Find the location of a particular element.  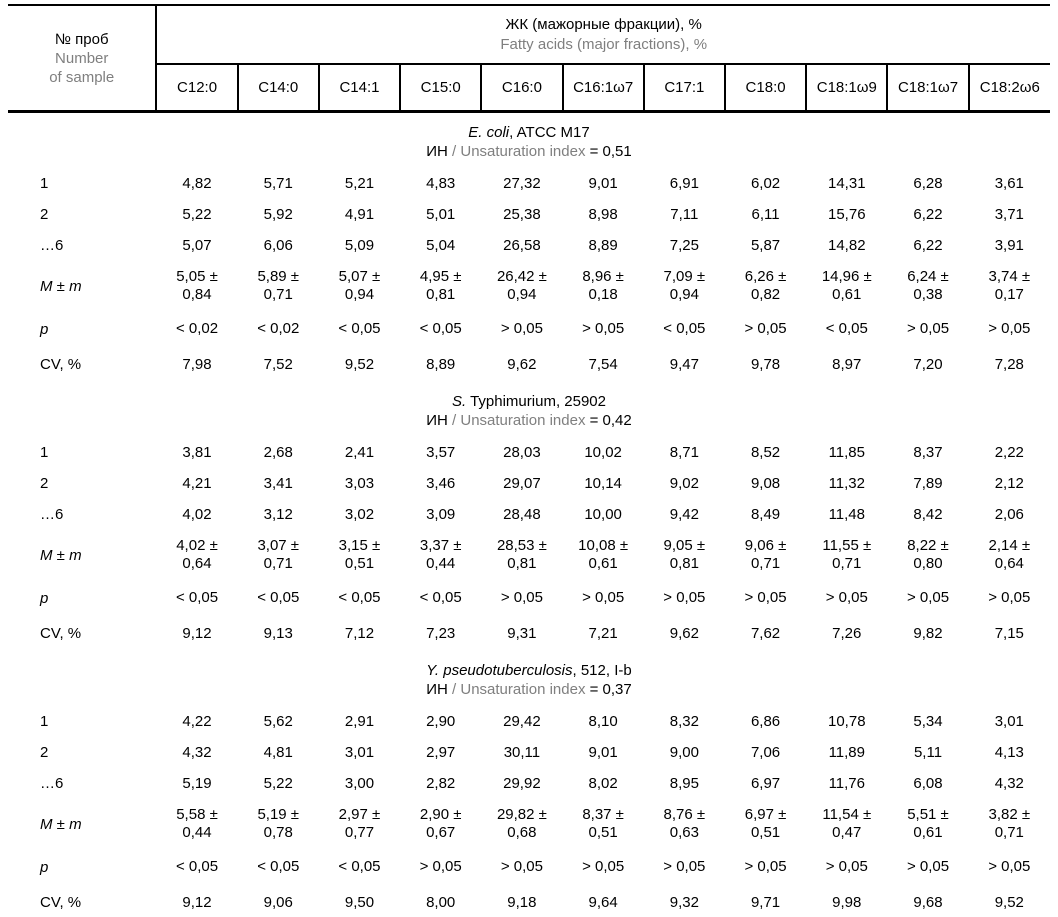

cell-value: 29,82 ± 0,68 is located at coordinates (521, 823).